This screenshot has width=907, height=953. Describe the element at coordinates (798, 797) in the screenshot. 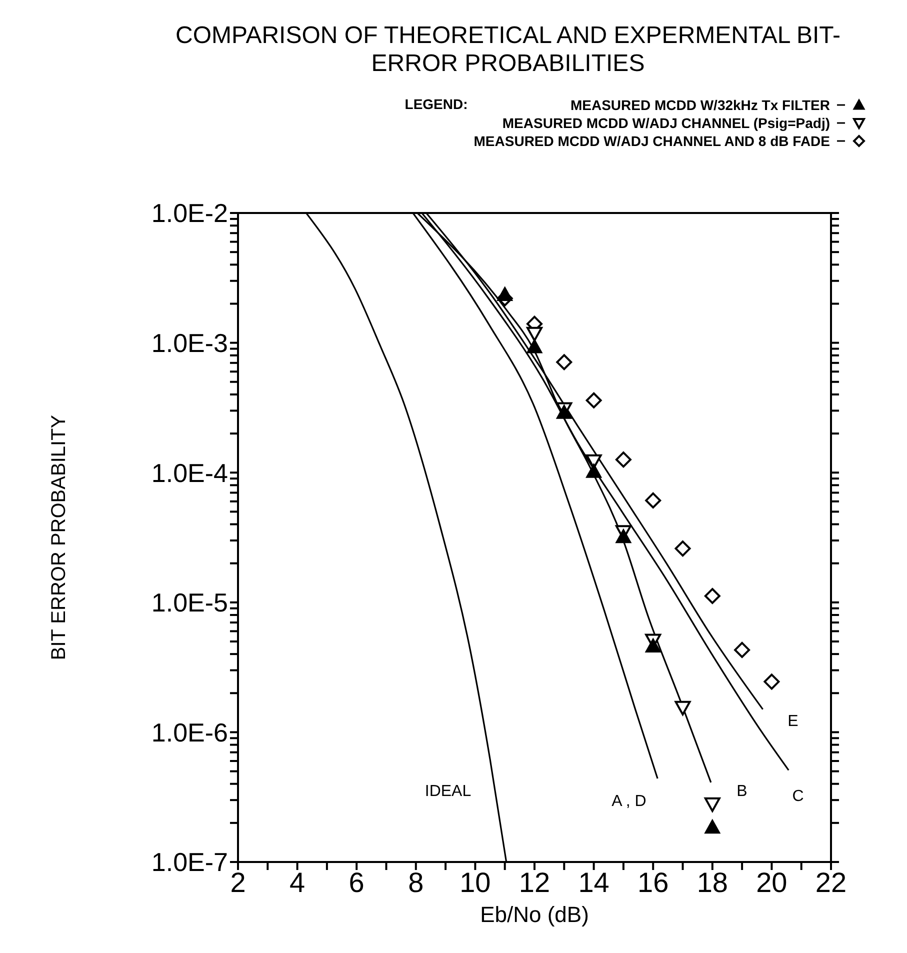

I see `annotation: C` at that location.